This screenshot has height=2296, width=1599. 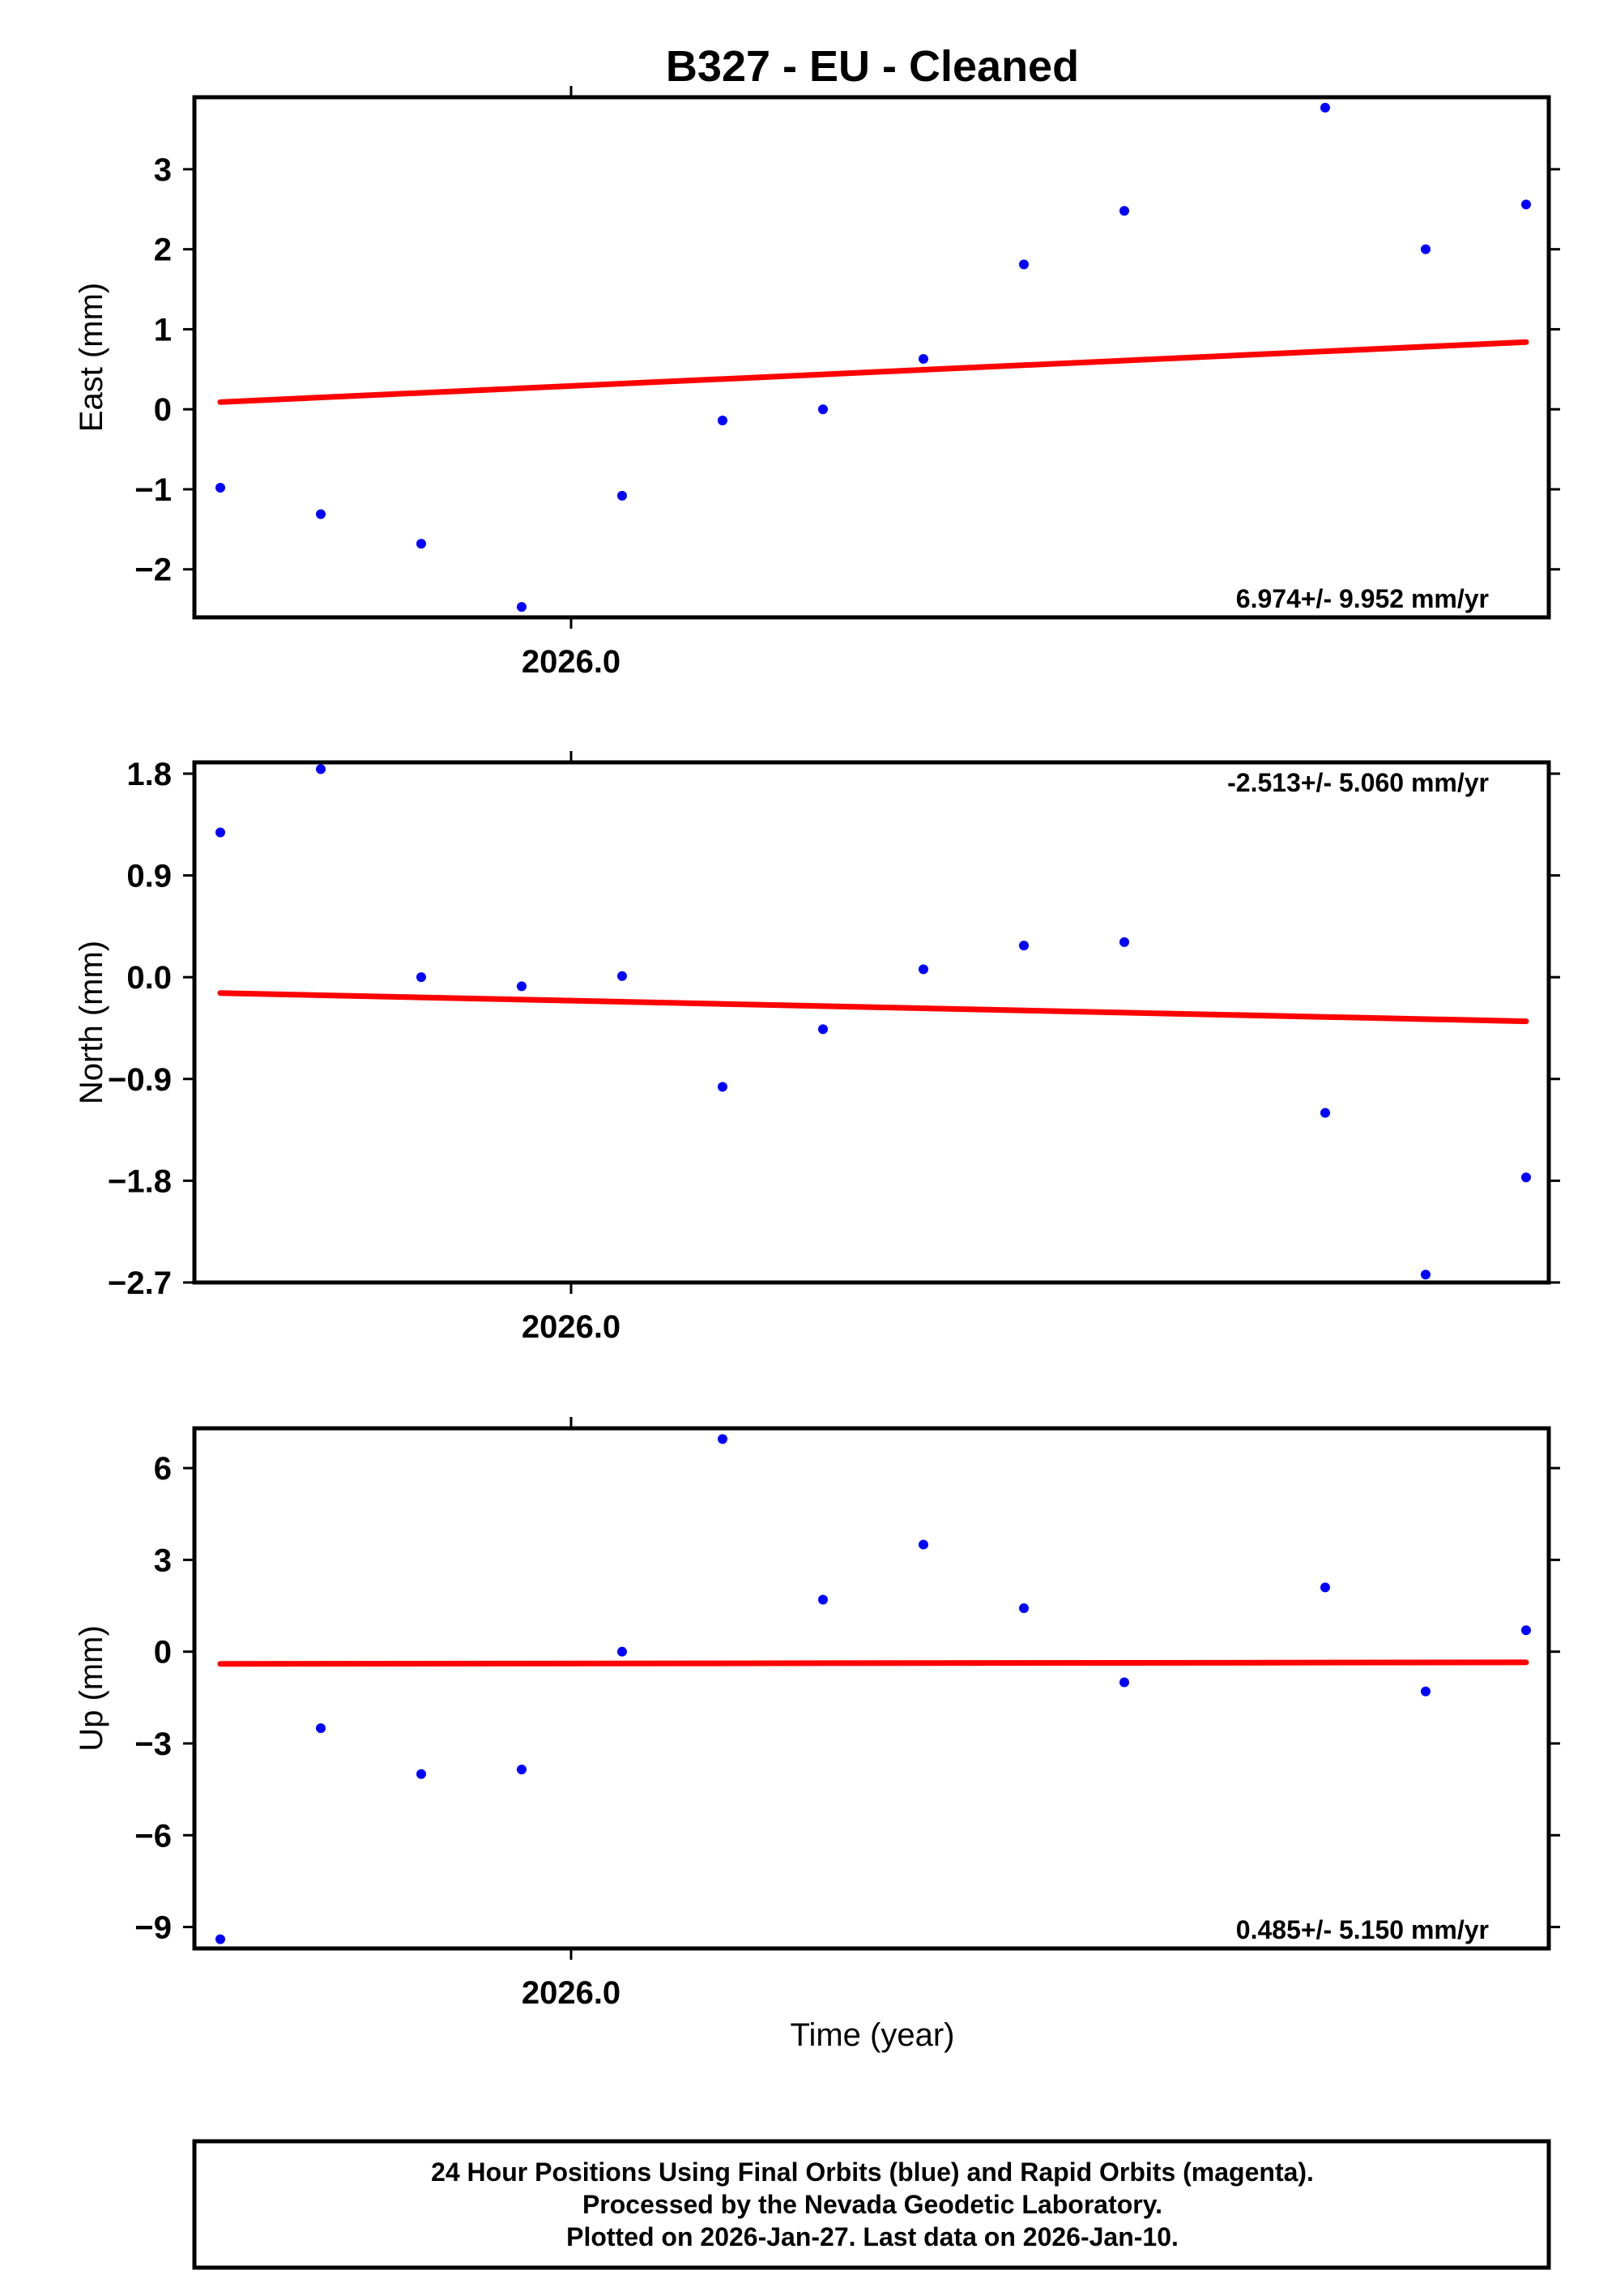 What do you see at coordinates (140, 1080) in the screenshot?
I see `north-y-tick-label: −0.9` at bounding box center [140, 1080].